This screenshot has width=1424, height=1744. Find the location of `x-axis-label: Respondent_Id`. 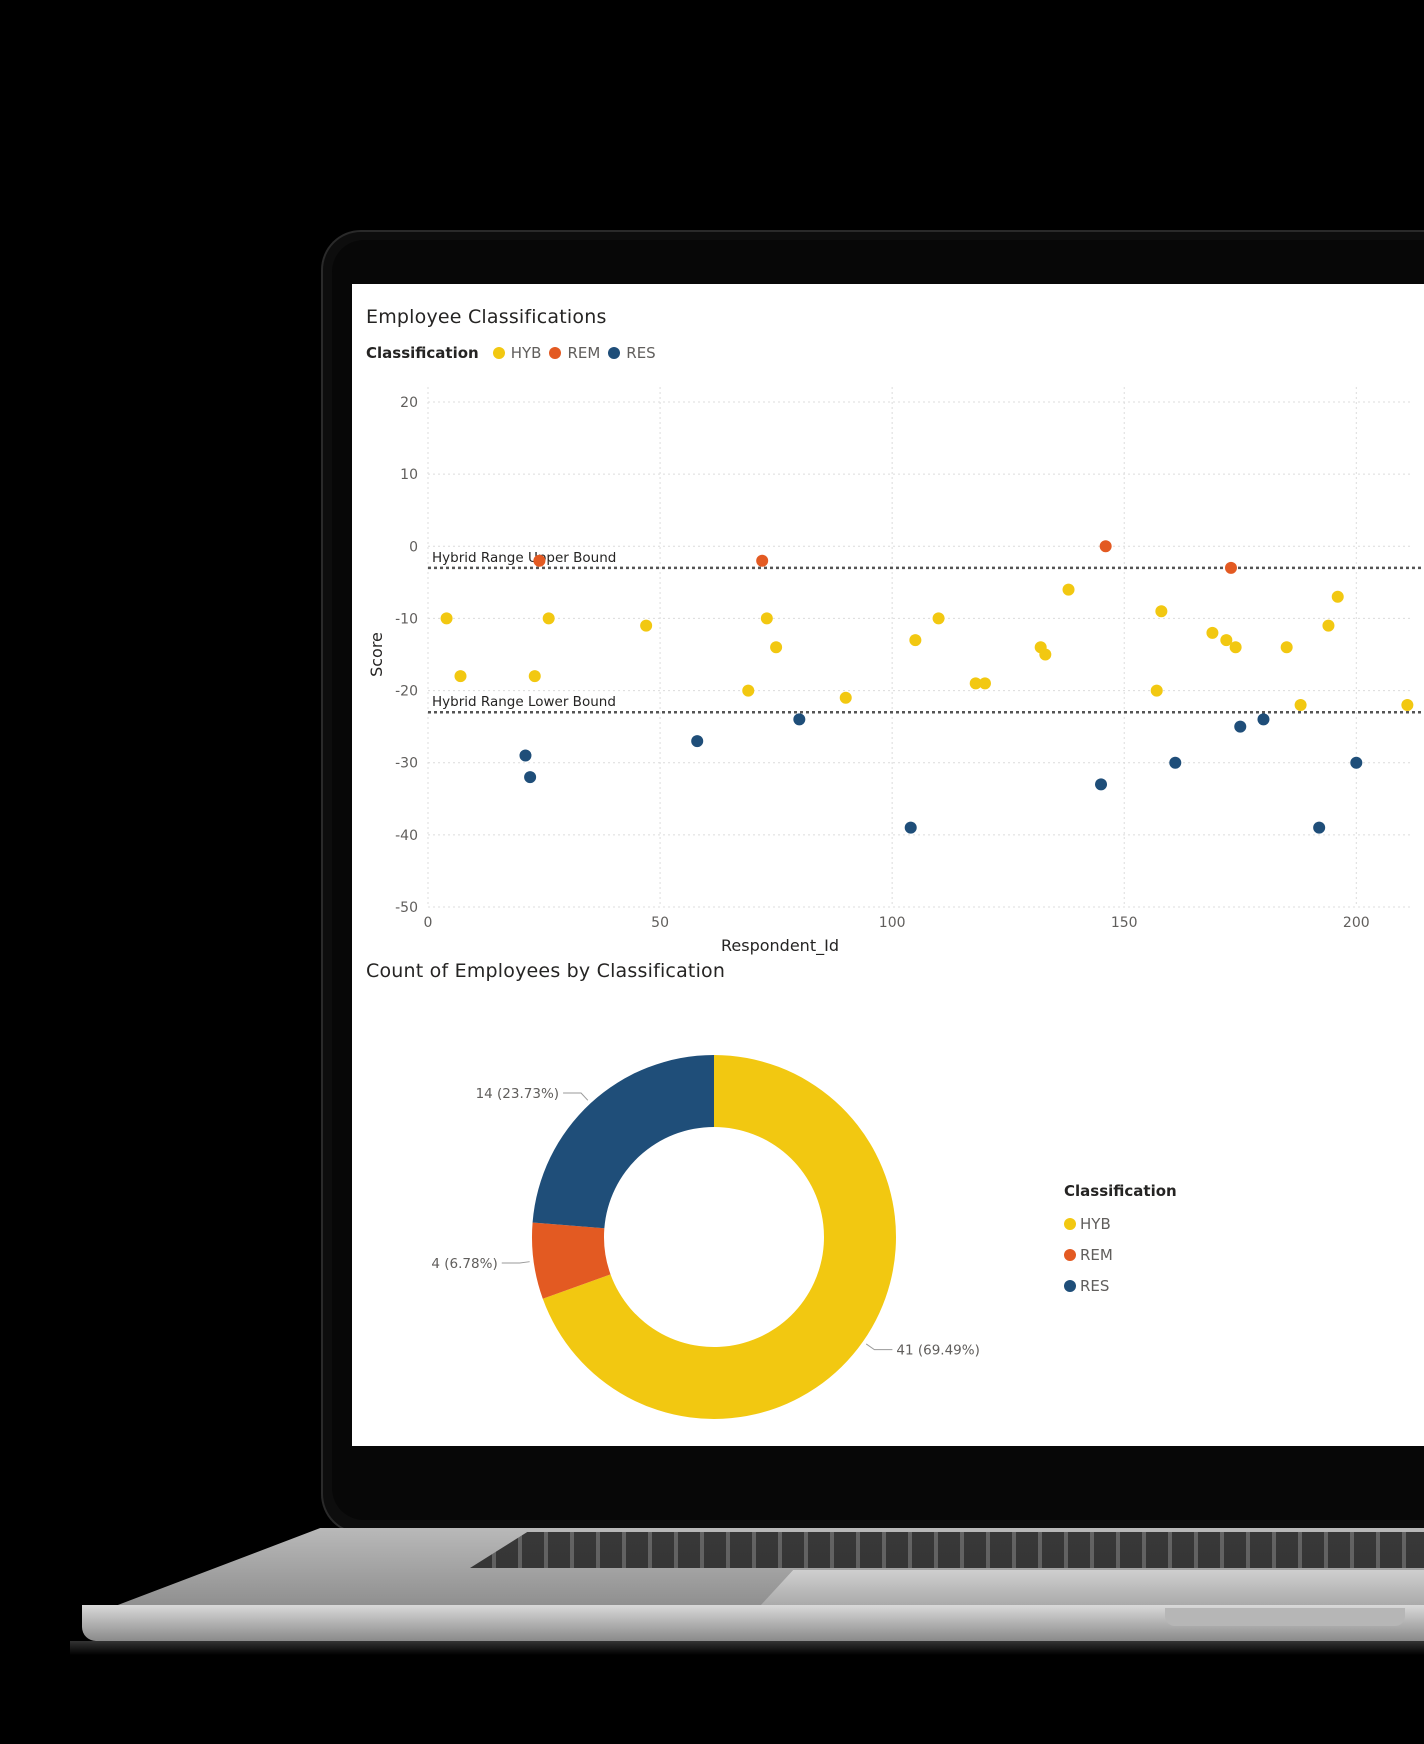

x-axis-label: Respondent_Id is located at coordinates (780, 946).